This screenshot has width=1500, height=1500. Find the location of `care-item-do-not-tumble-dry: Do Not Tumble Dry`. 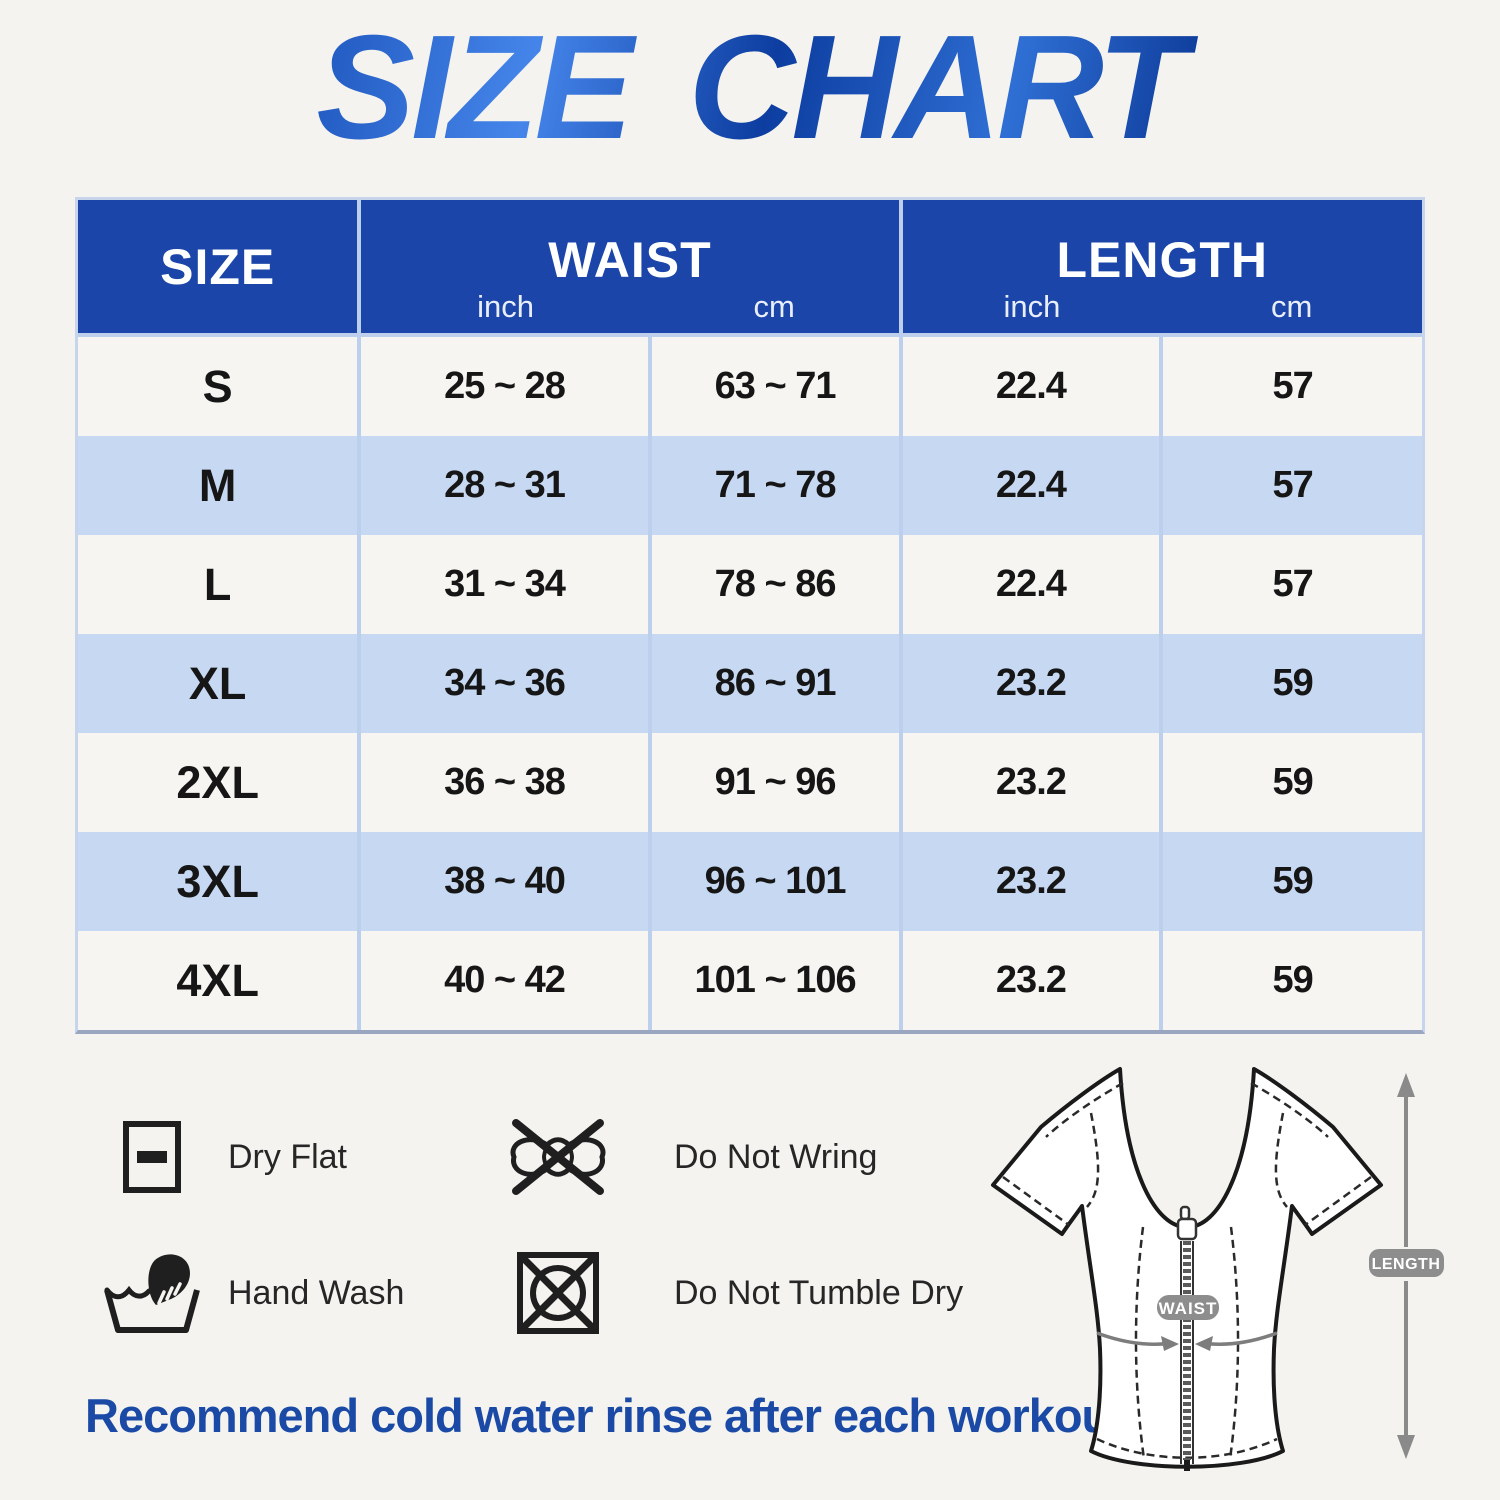

care-item-do-not-tumble-dry: Do Not Tumble Dry is located at coordinates (730, 1293).